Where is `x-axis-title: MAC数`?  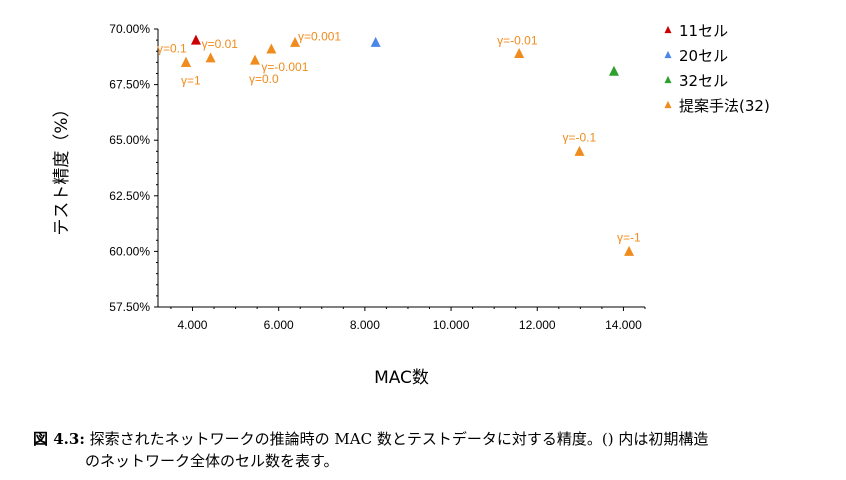 x-axis-title: MAC数 is located at coordinates (401, 378).